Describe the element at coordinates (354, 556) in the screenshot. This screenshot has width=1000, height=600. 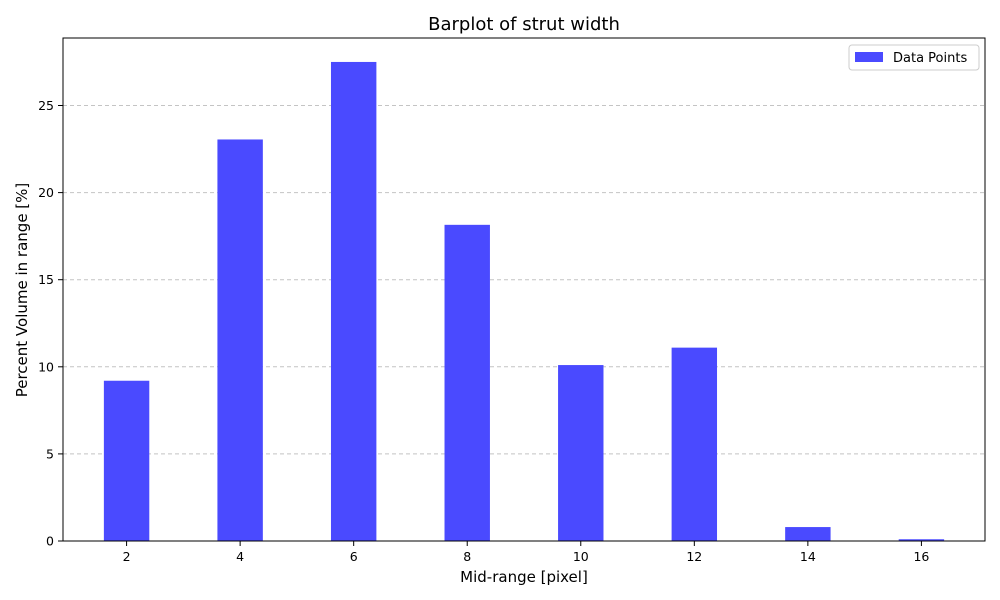
I see `x-tick-label: 6` at that location.